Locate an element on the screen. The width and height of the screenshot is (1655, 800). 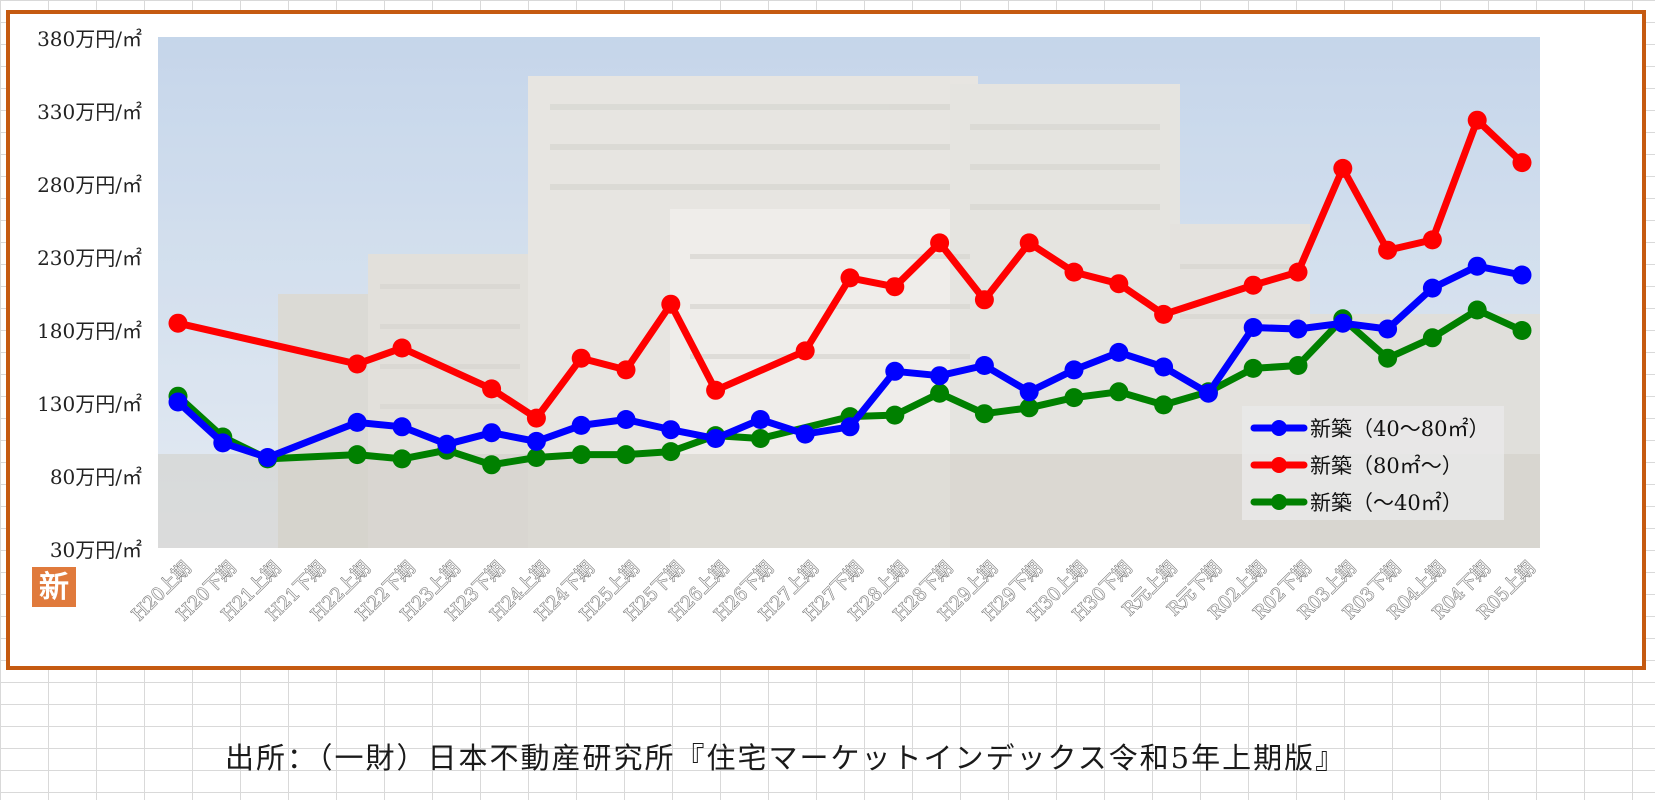
y-tick-label: 230万円/㎡ is located at coordinates (89, 258).